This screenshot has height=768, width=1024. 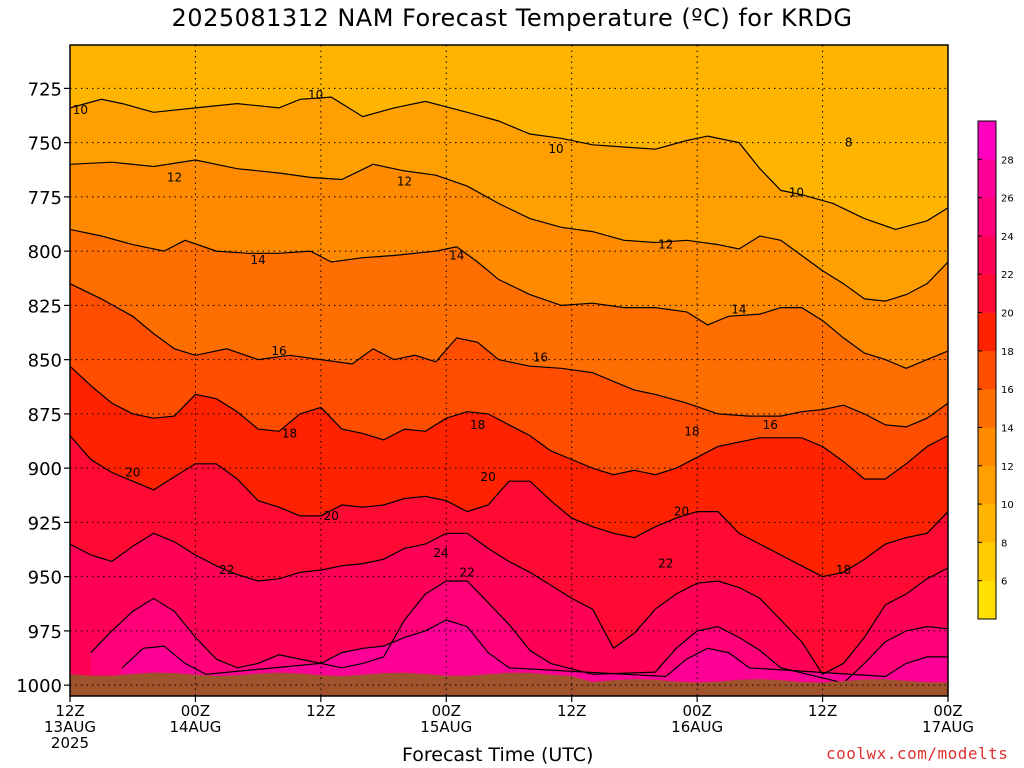 I want to click on colorbar-tick-label: 24, so click(x=1007, y=237).